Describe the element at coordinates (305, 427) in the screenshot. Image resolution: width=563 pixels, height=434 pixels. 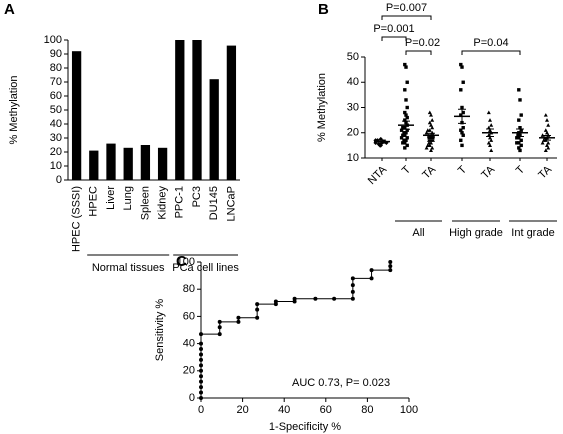
I see `x-axis-label: 1-Specificity %` at that location.